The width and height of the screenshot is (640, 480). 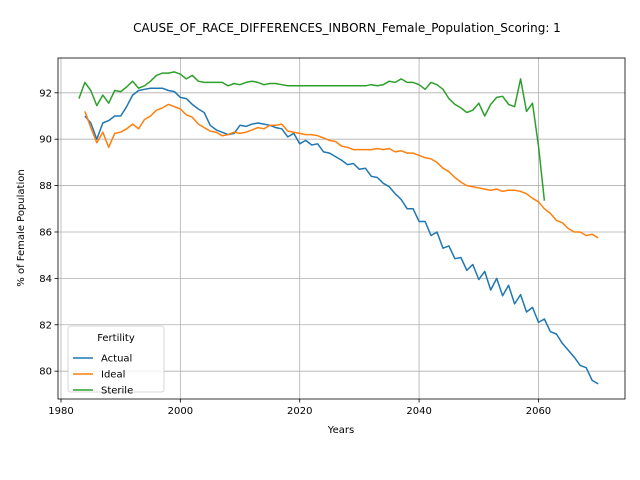 I want to click on y-tick-label: 84, so click(x=45, y=279).